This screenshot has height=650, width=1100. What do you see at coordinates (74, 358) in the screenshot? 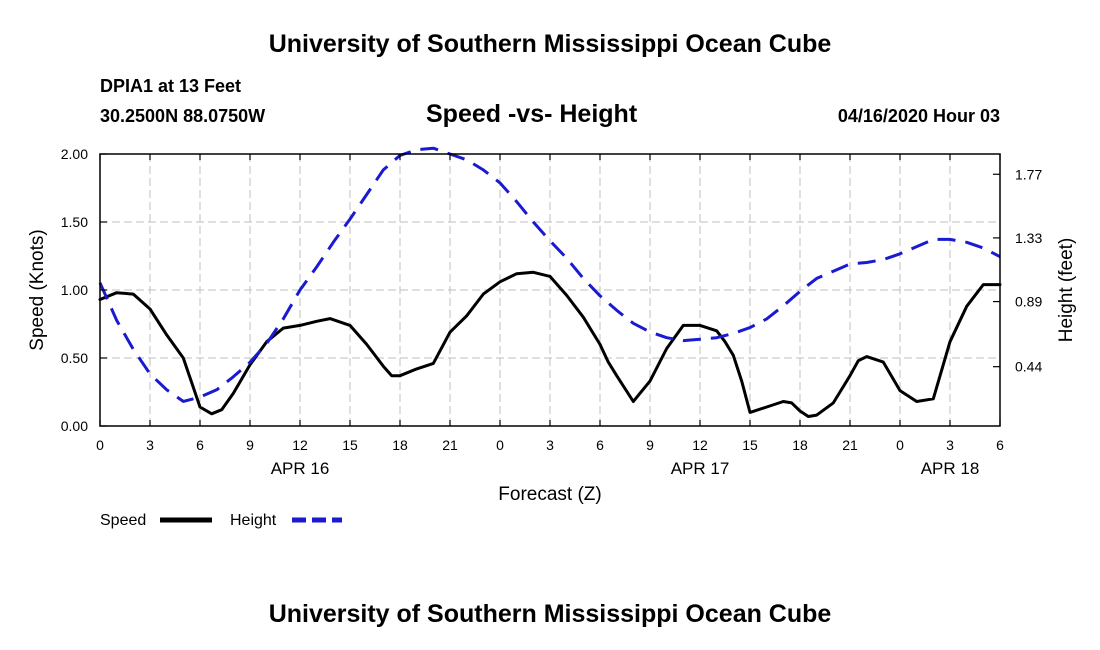
I see `y-tick-label: 0.50` at bounding box center [74, 358].